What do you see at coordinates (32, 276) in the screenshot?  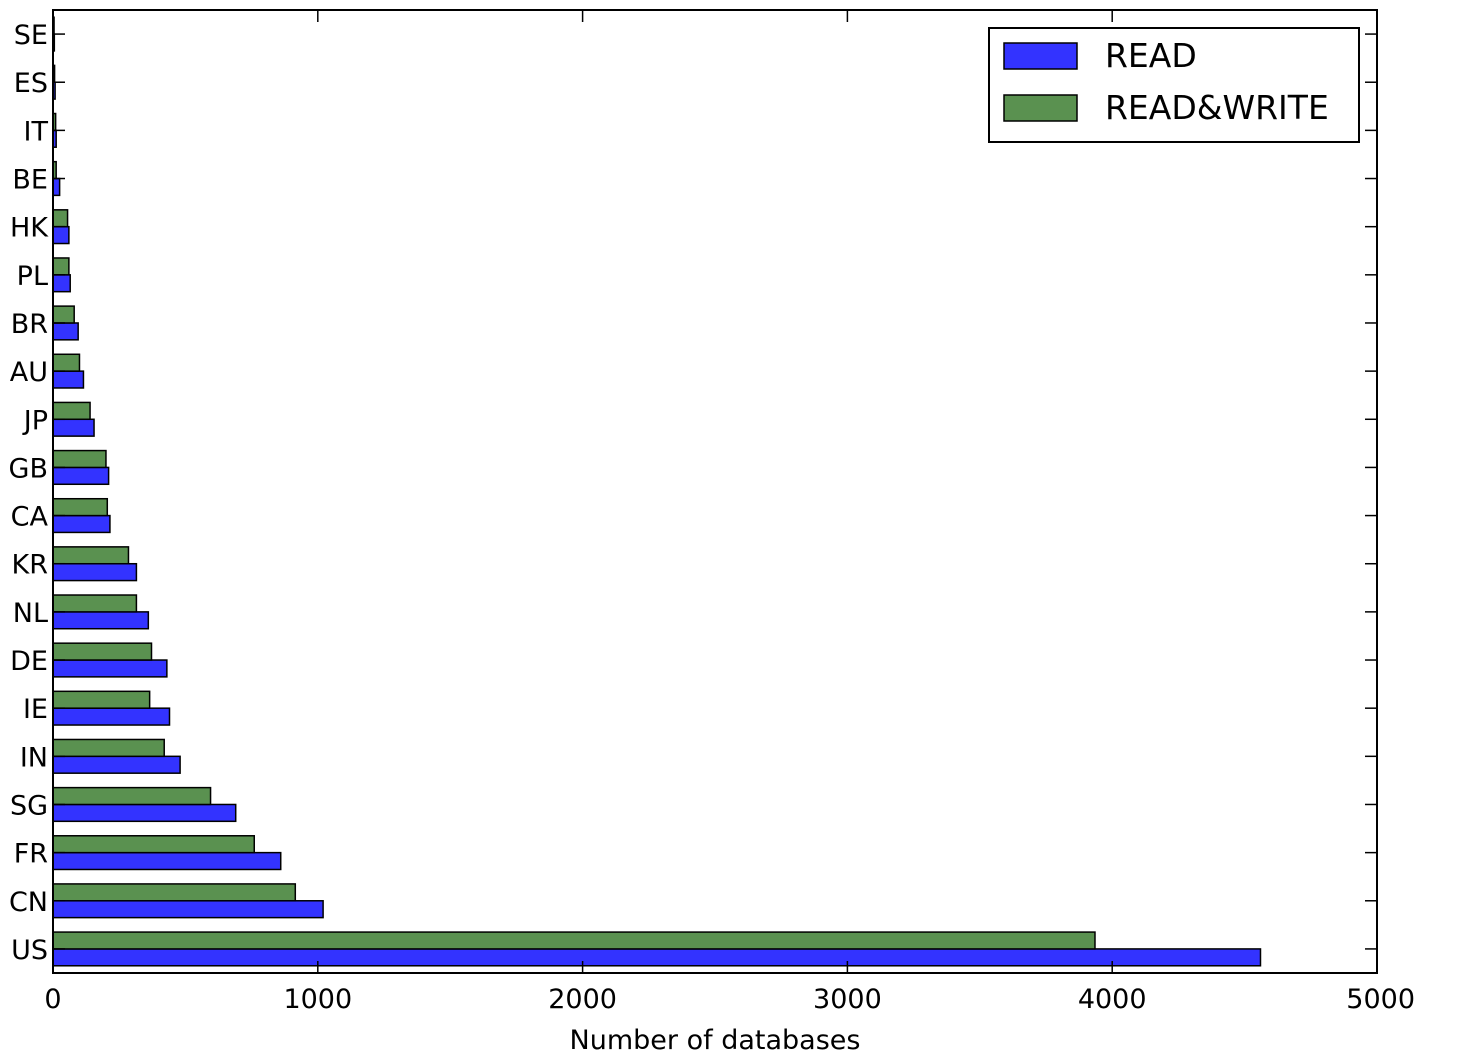 I see `y-tick-label: PL` at bounding box center [32, 276].